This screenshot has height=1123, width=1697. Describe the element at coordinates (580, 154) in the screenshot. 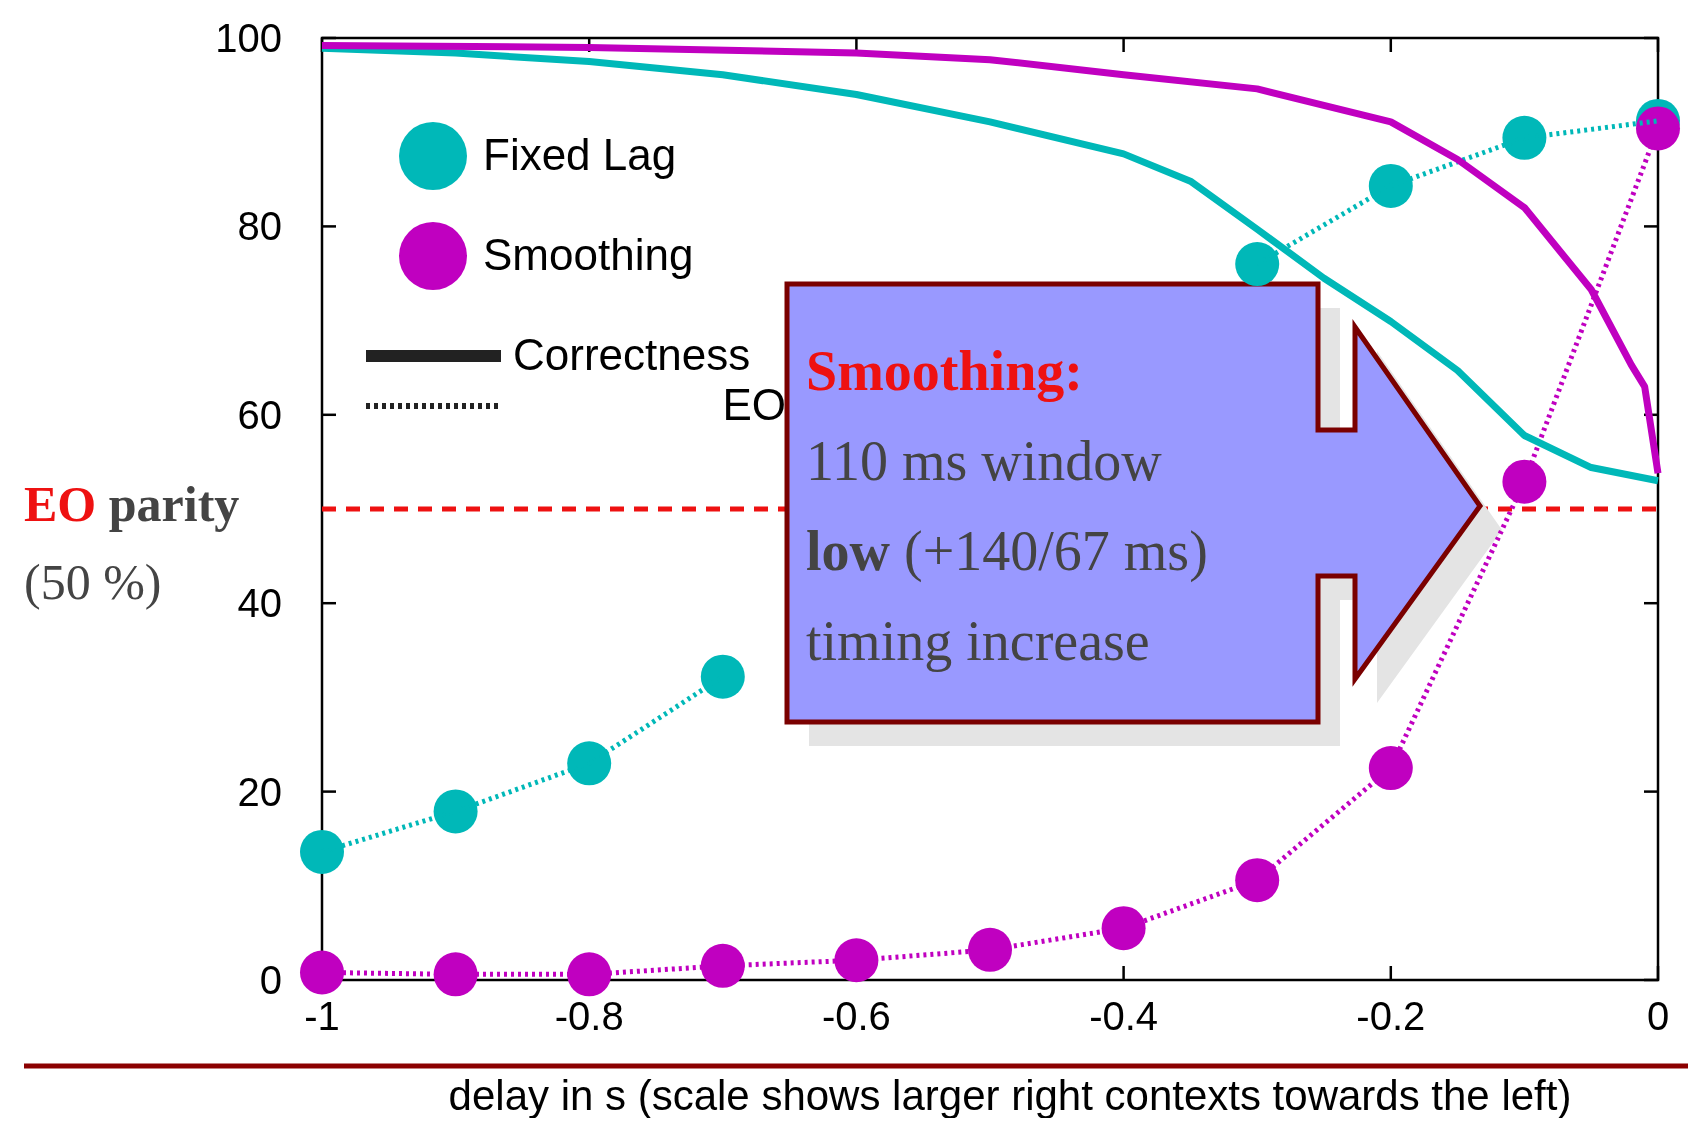

I see `legend-label: Fixed Lag` at that location.